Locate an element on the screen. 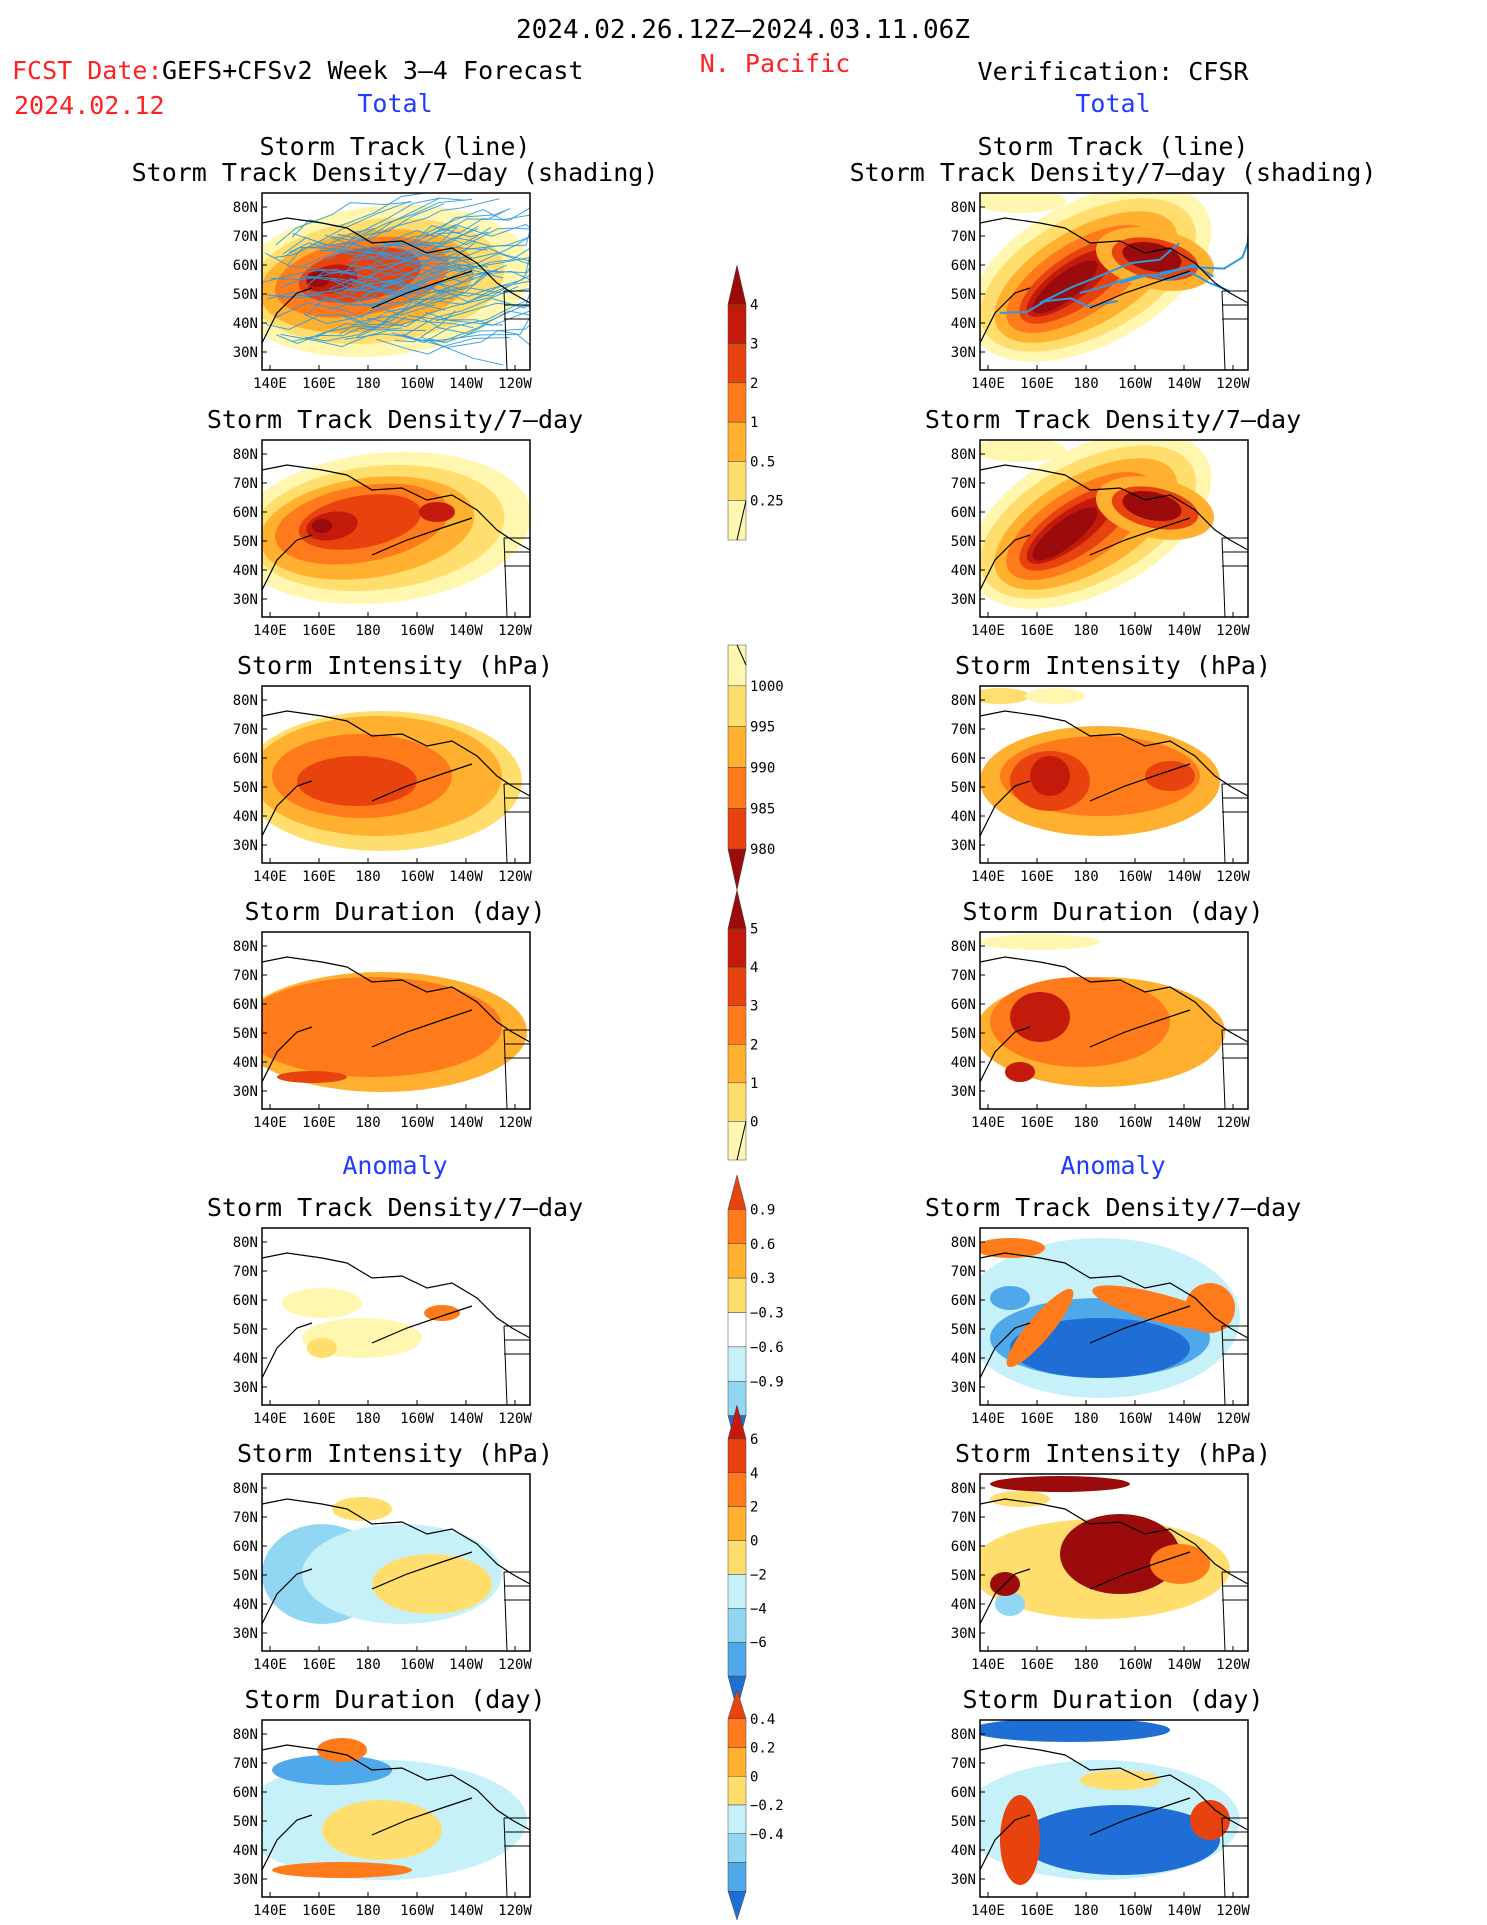 The width and height of the screenshot is (1487, 1925). colorbar-label: 990 is located at coordinates (762, 769).